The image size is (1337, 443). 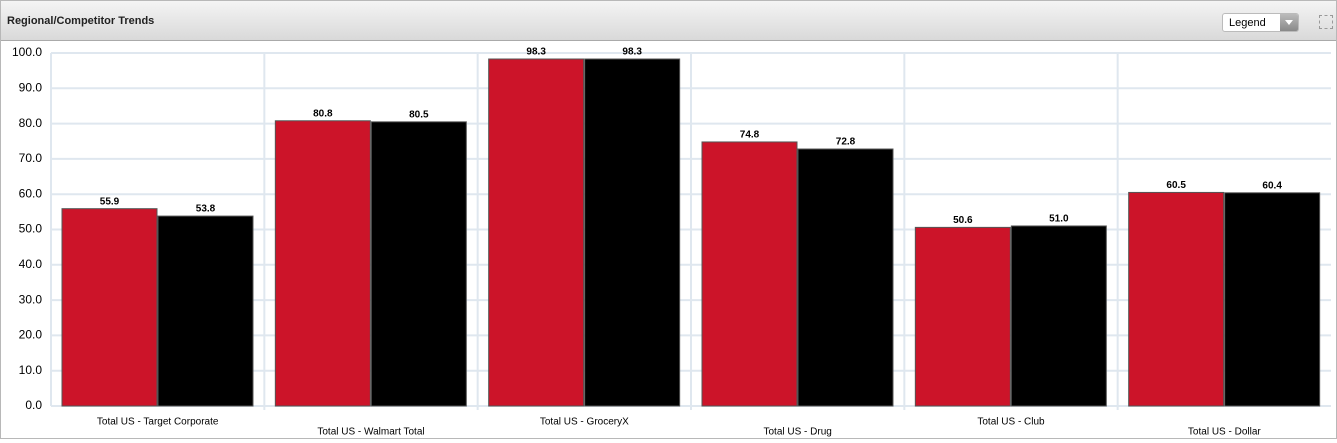 I want to click on x-tick-label: Total US - Dollar, so click(x=1224, y=432).